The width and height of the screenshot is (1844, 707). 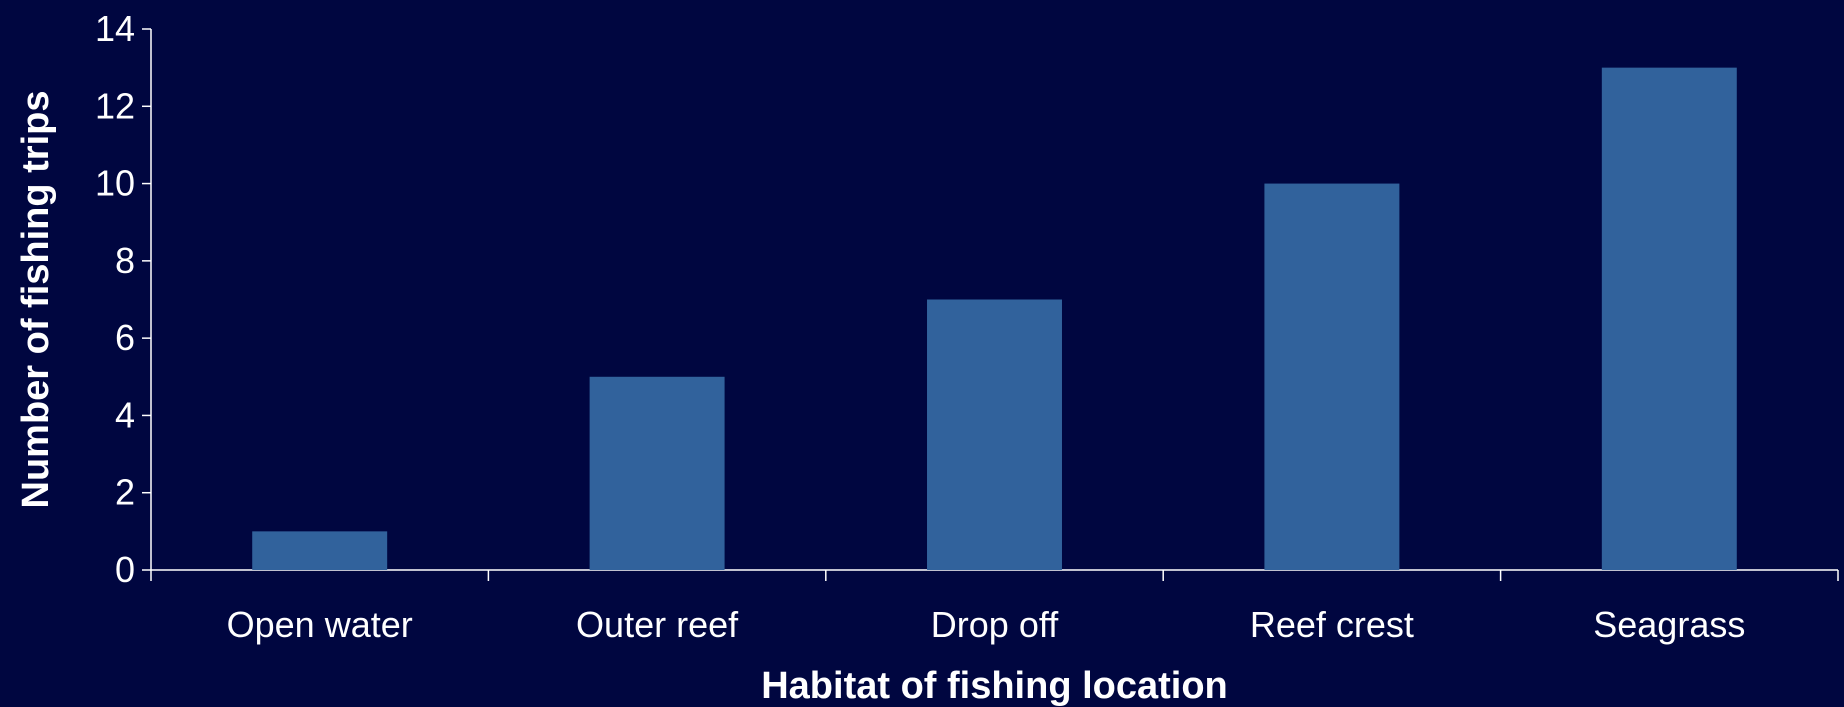 I want to click on y-tick-label: 12, so click(x=115, y=105).